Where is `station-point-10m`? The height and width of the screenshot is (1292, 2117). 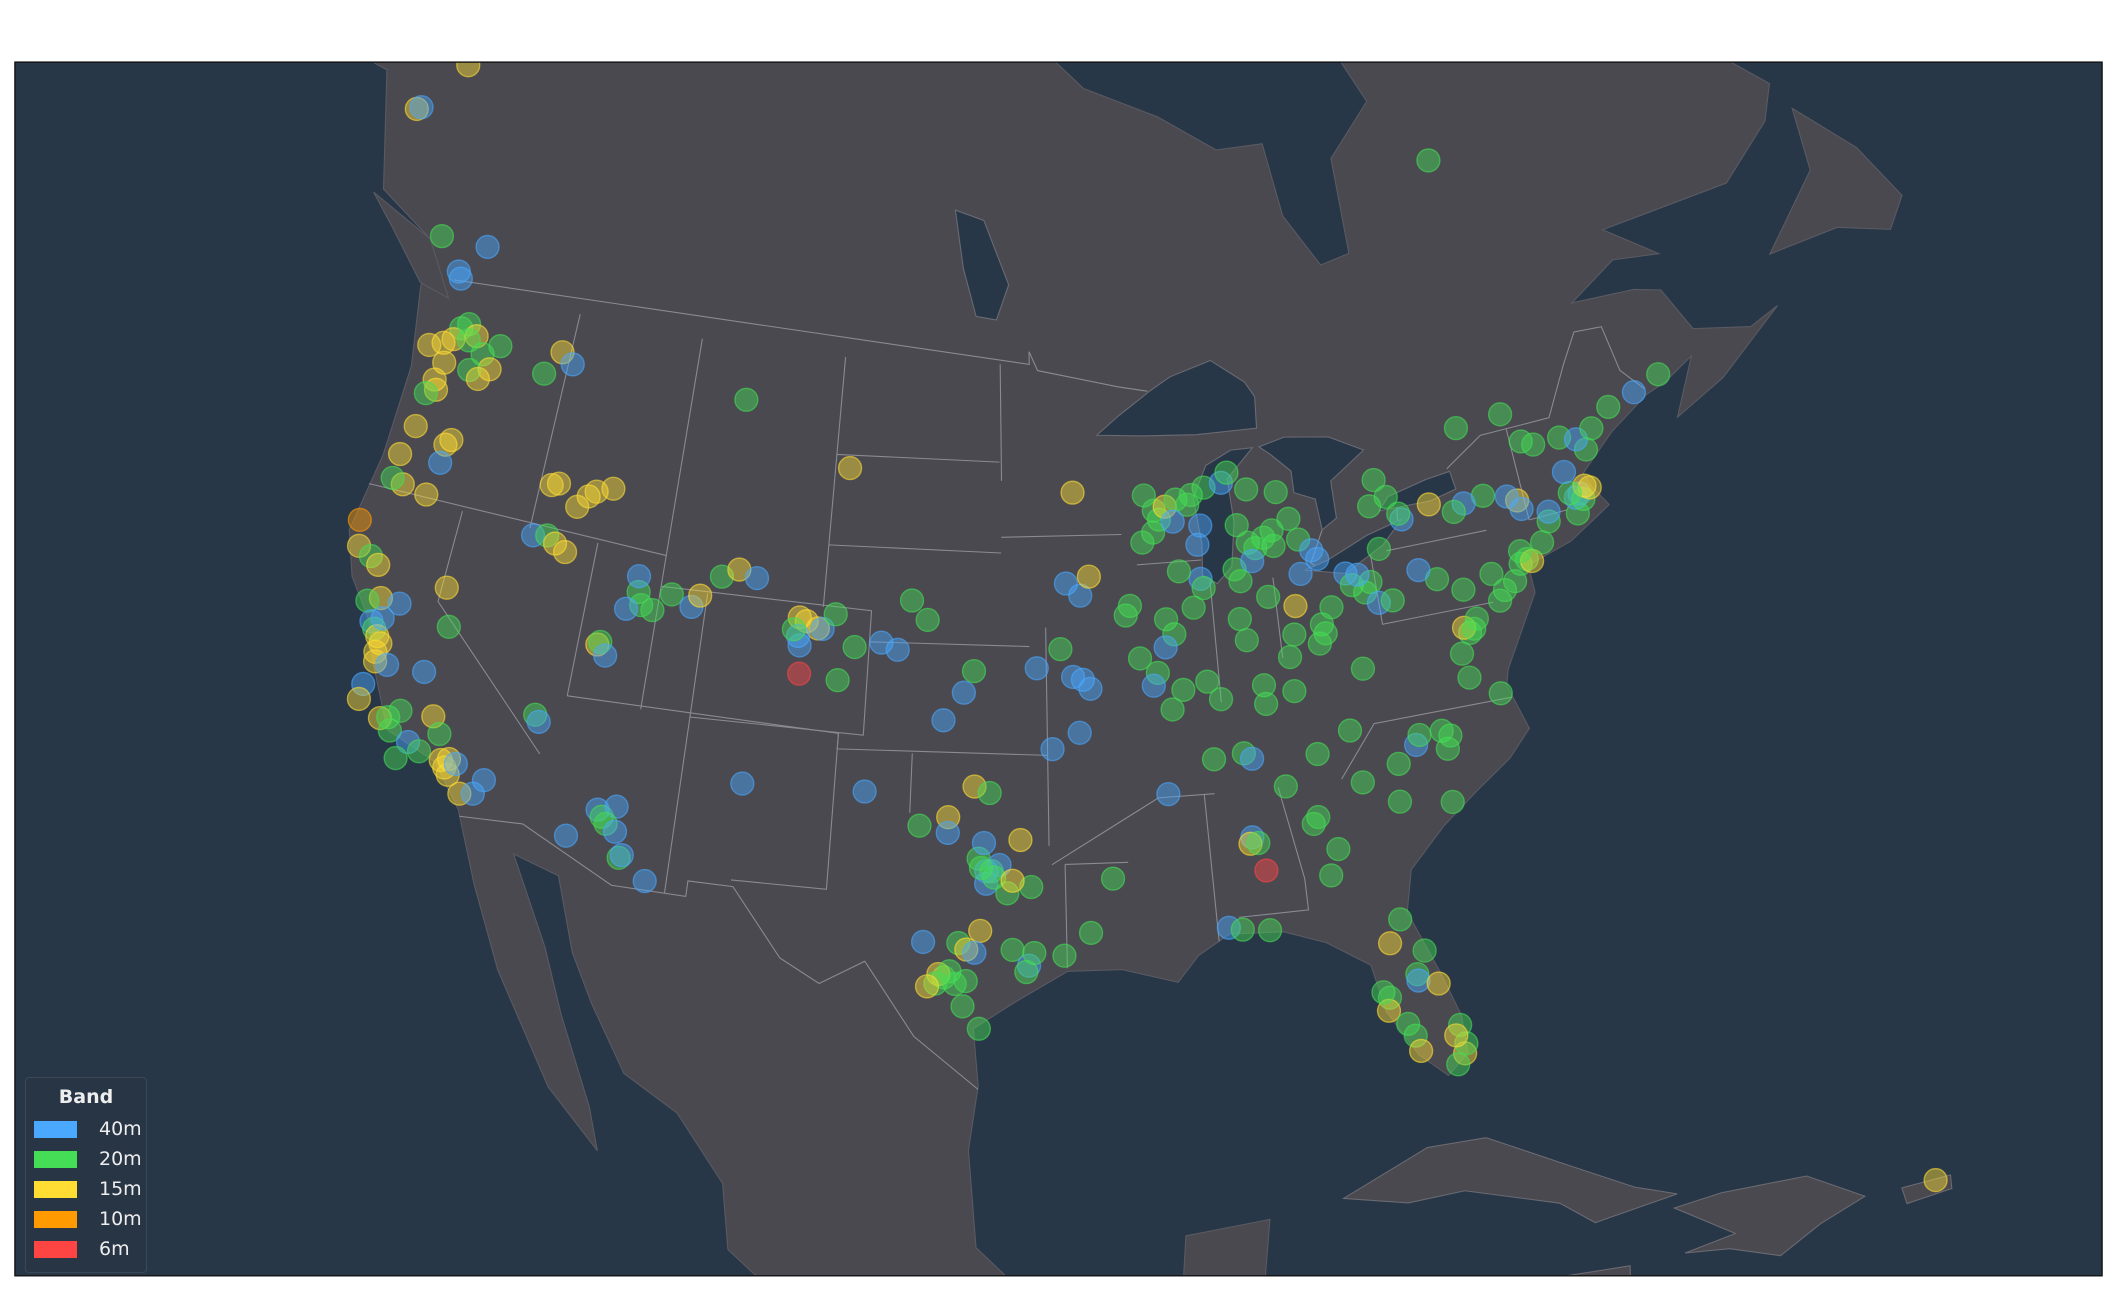
station-point-10m is located at coordinates (359, 520).